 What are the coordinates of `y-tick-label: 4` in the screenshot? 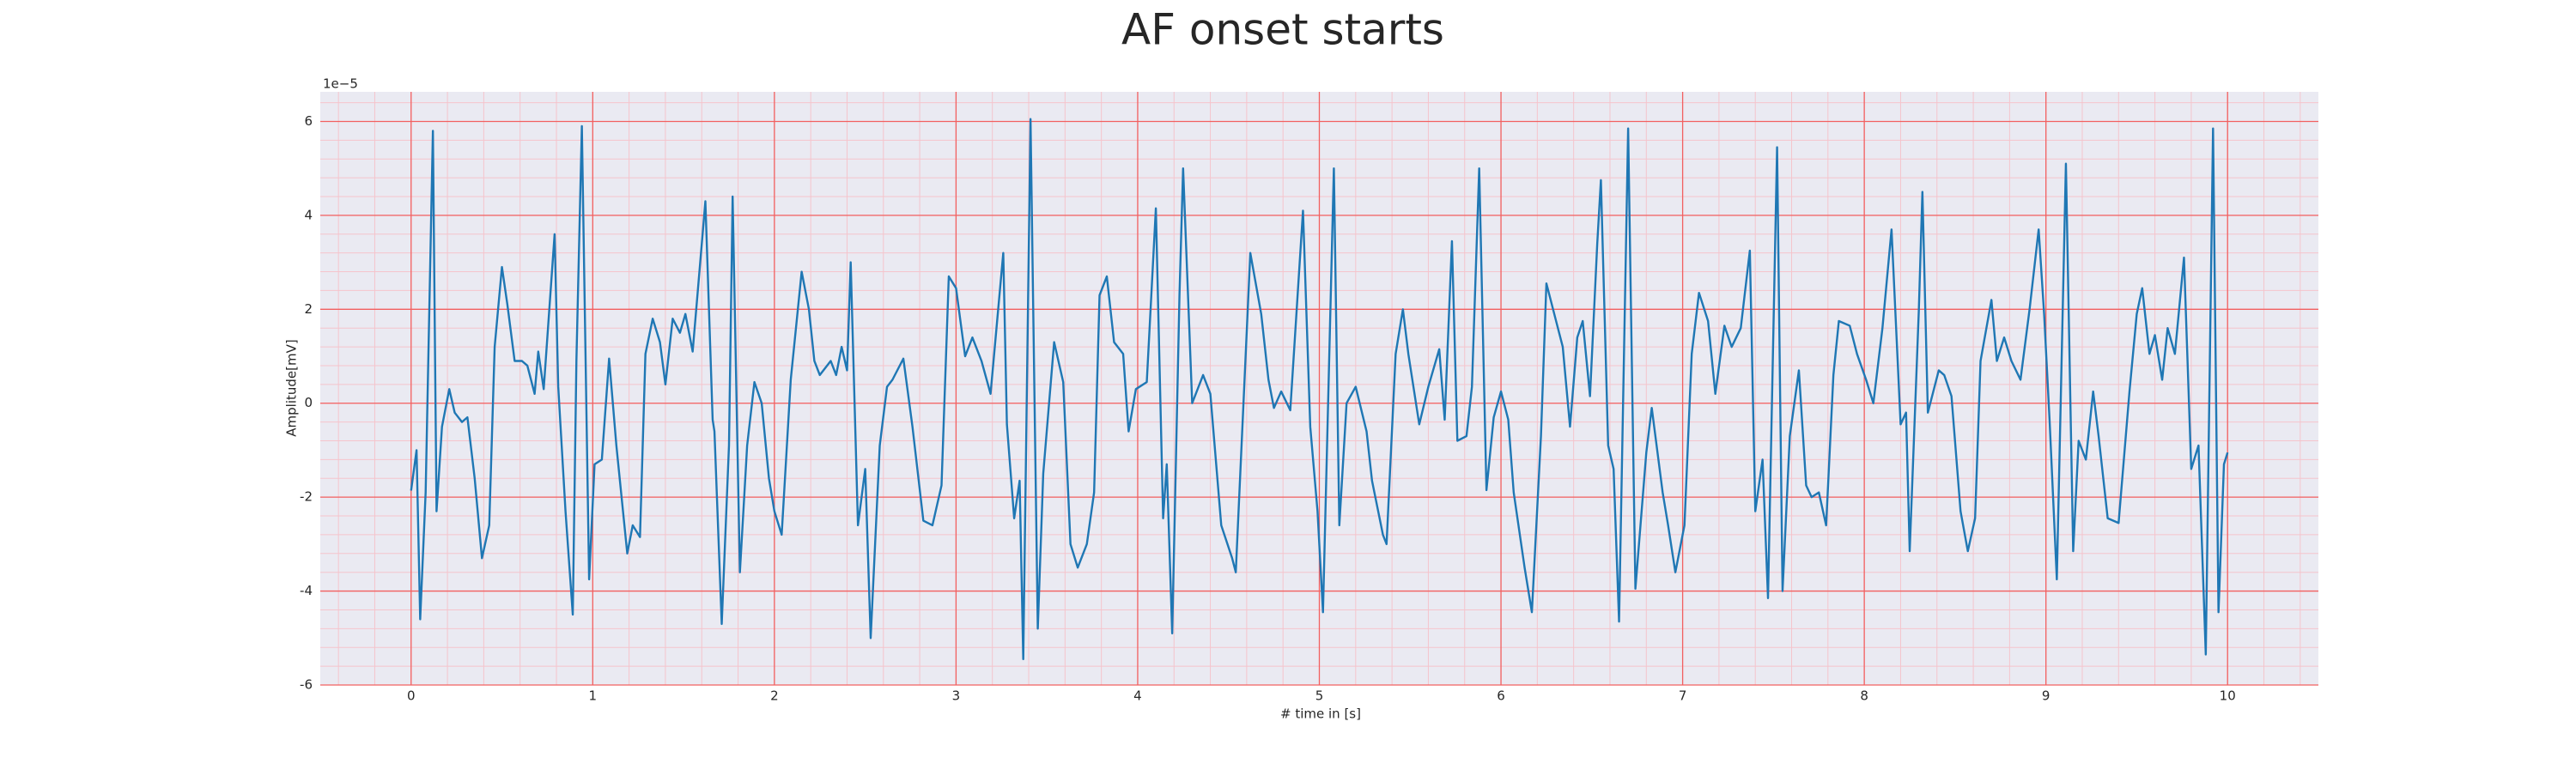 It's located at (308, 215).